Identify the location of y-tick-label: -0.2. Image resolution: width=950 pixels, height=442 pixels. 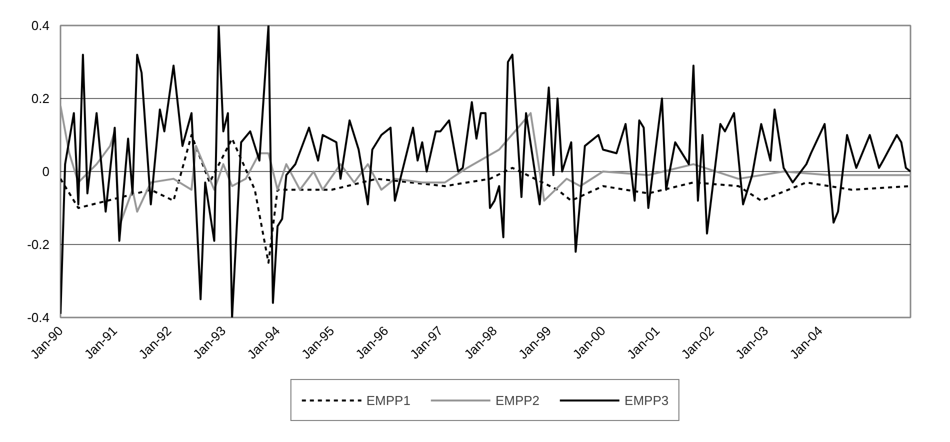
(38, 244).